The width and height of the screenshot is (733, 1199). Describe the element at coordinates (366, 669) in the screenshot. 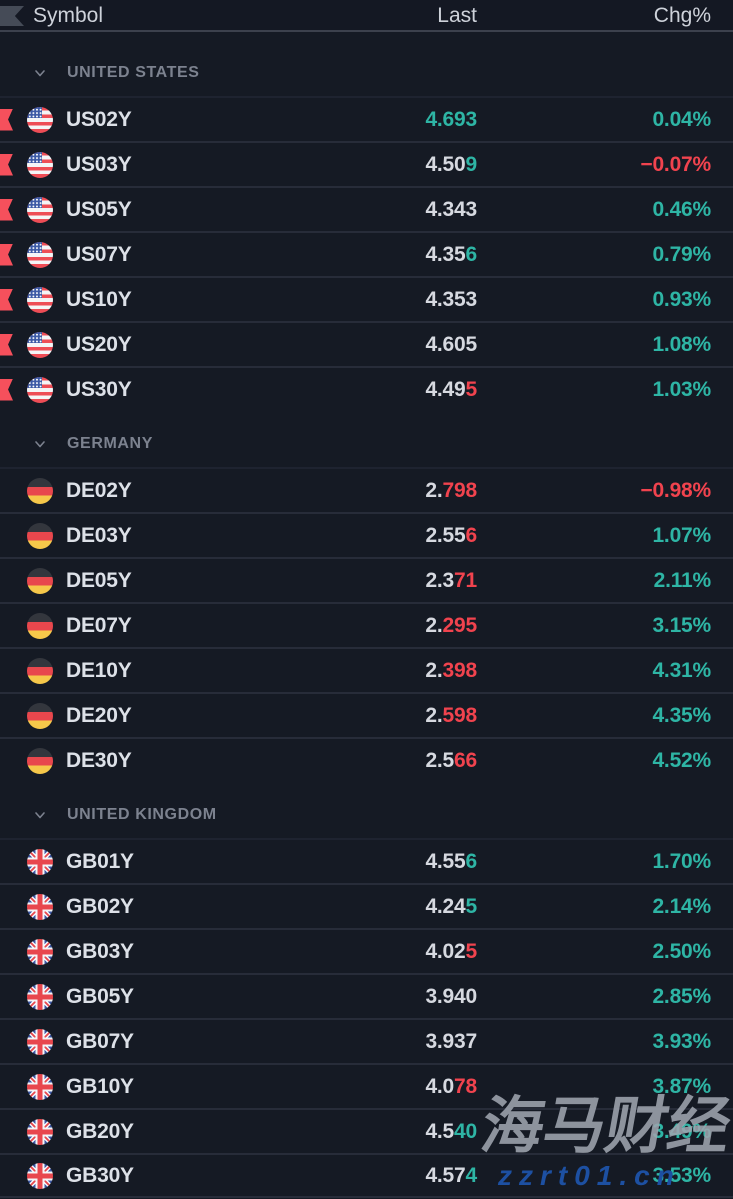

I see `table-row: DE10Y 2.398 4.31%` at that location.